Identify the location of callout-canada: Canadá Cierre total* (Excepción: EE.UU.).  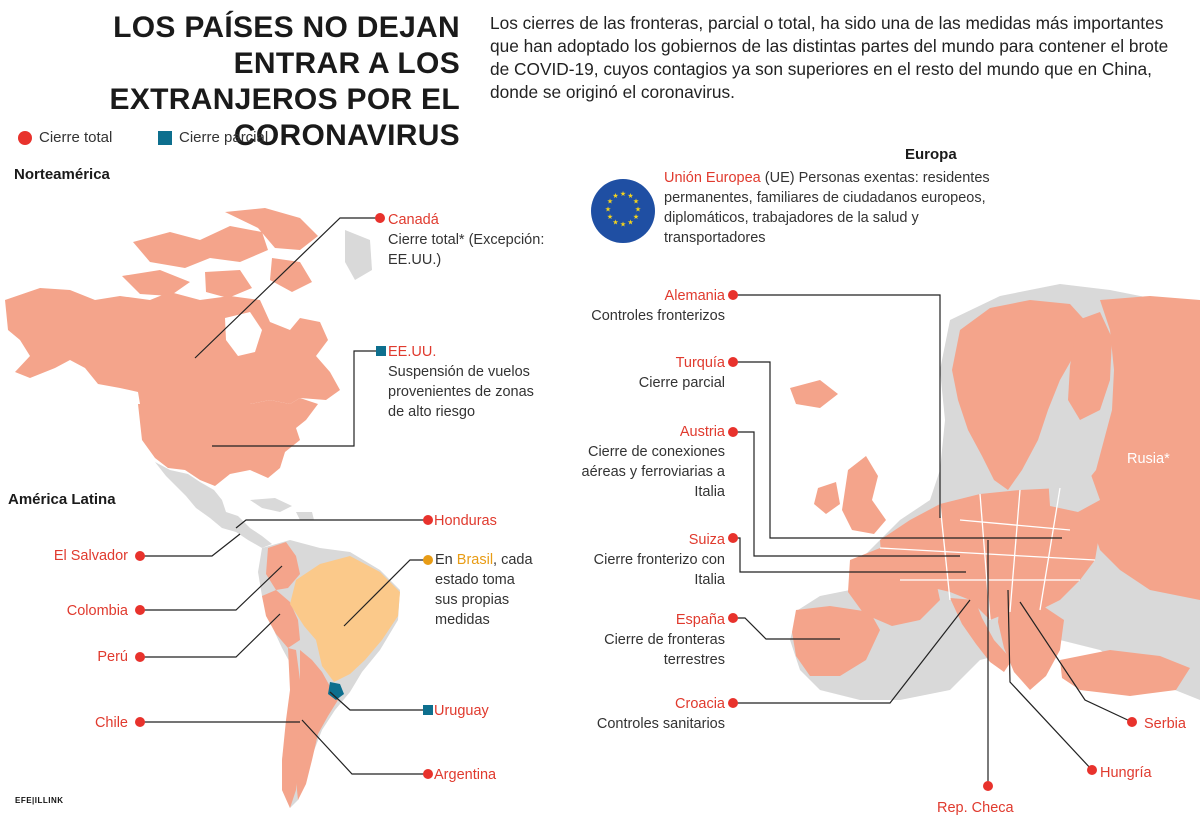
(473, 240).